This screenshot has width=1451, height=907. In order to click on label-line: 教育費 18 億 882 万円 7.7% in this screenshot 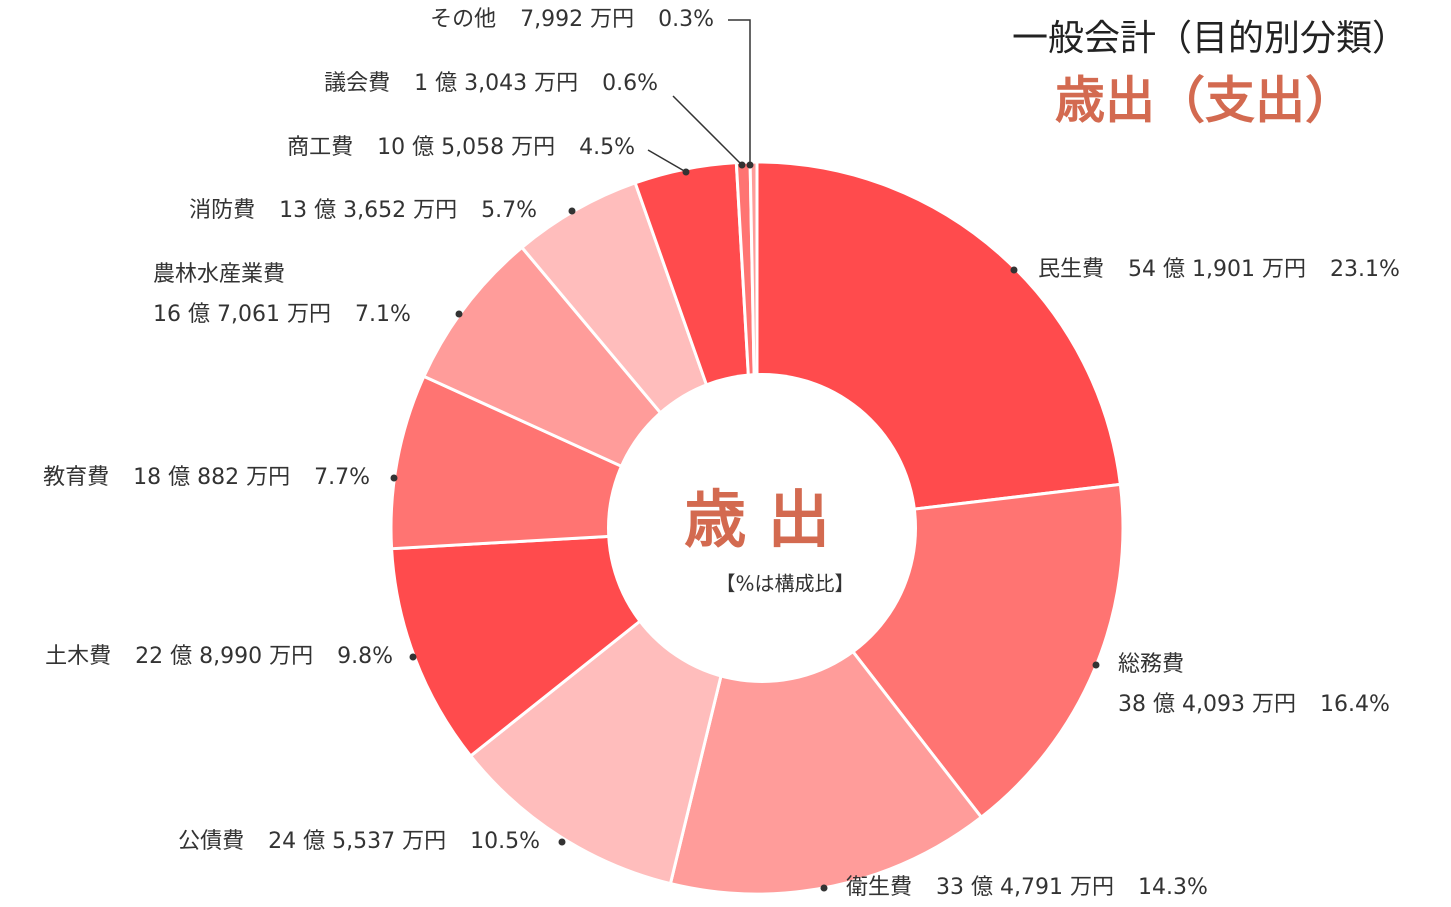, I will do `click(206, 477)`.